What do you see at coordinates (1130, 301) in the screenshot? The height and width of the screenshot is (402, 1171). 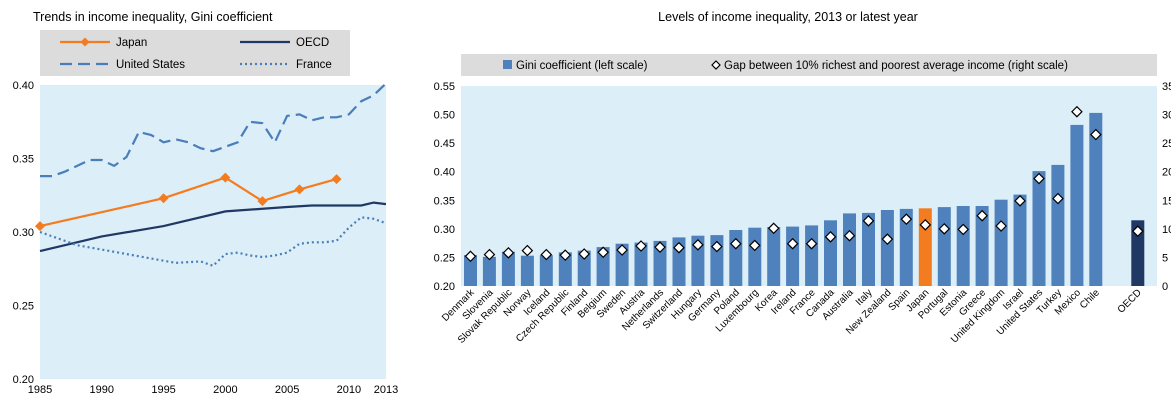 I see `category-label-oecd: OECD` at bounding box center [1130, 301].